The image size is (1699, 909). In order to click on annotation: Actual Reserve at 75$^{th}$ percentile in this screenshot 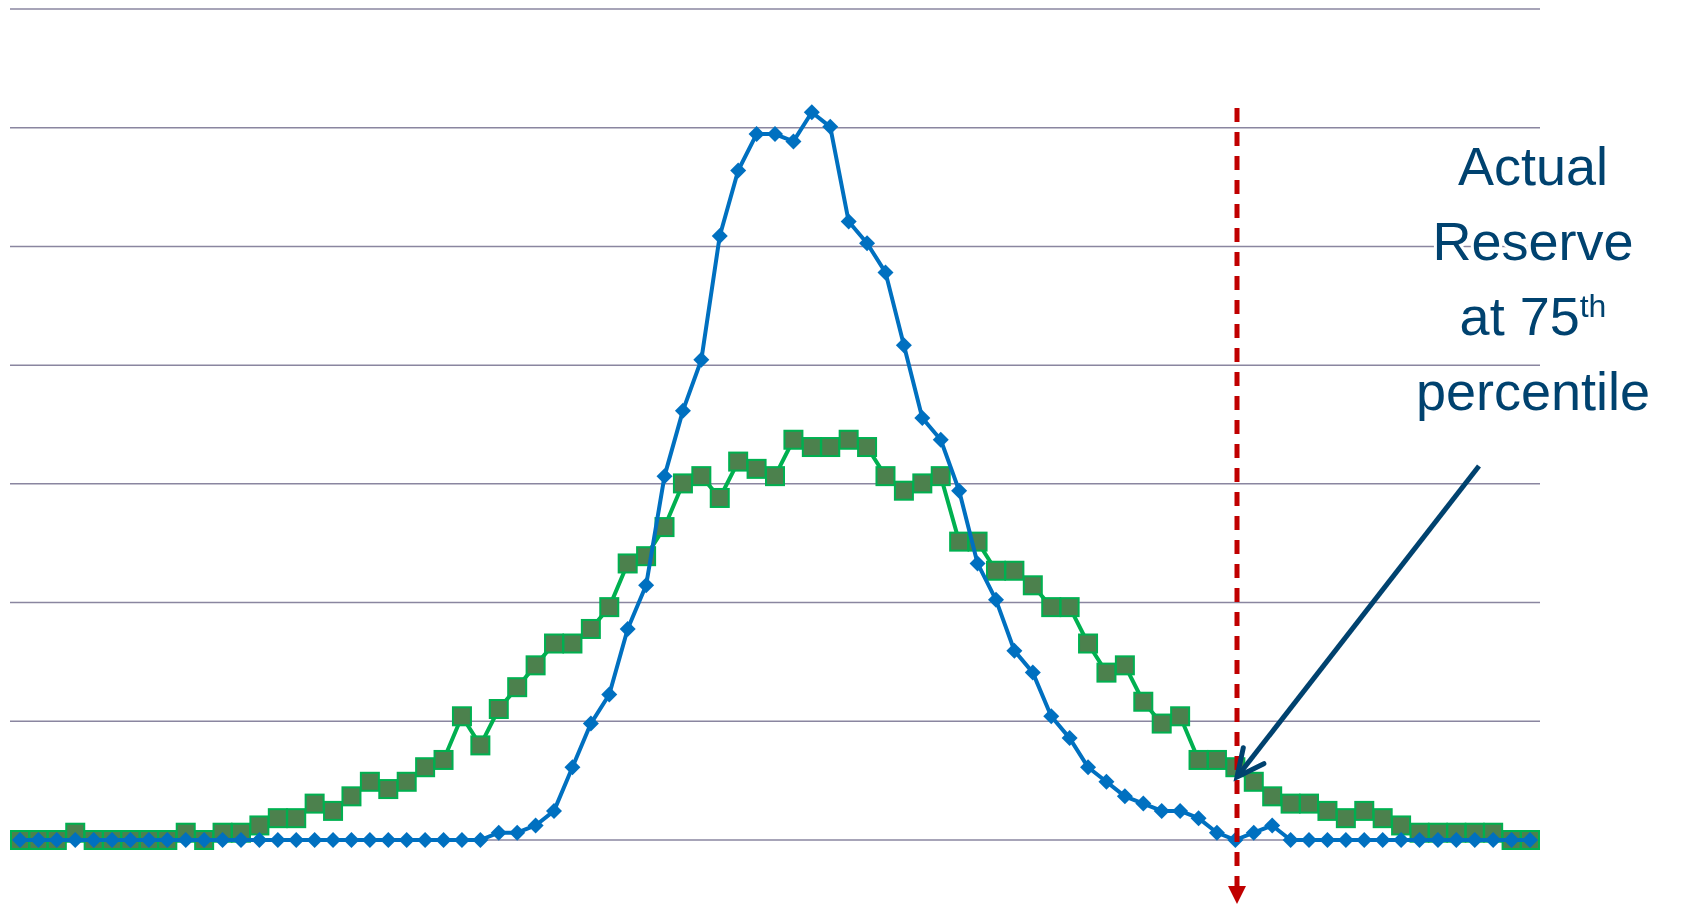, I will do `click(1533, 278)`.